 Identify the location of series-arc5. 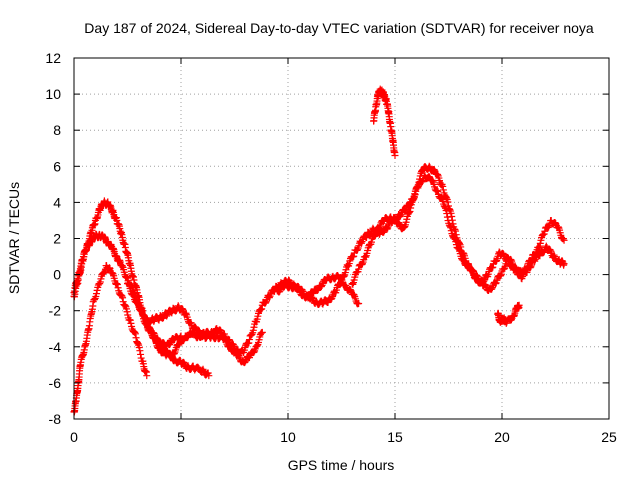
(204, 334).